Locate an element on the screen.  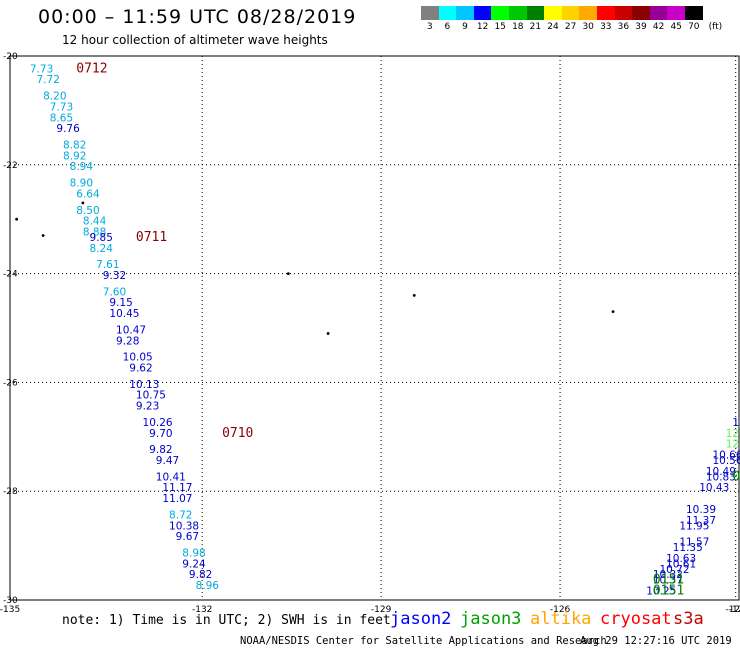
legend-label: 39 is located at coordinates (641, 27).